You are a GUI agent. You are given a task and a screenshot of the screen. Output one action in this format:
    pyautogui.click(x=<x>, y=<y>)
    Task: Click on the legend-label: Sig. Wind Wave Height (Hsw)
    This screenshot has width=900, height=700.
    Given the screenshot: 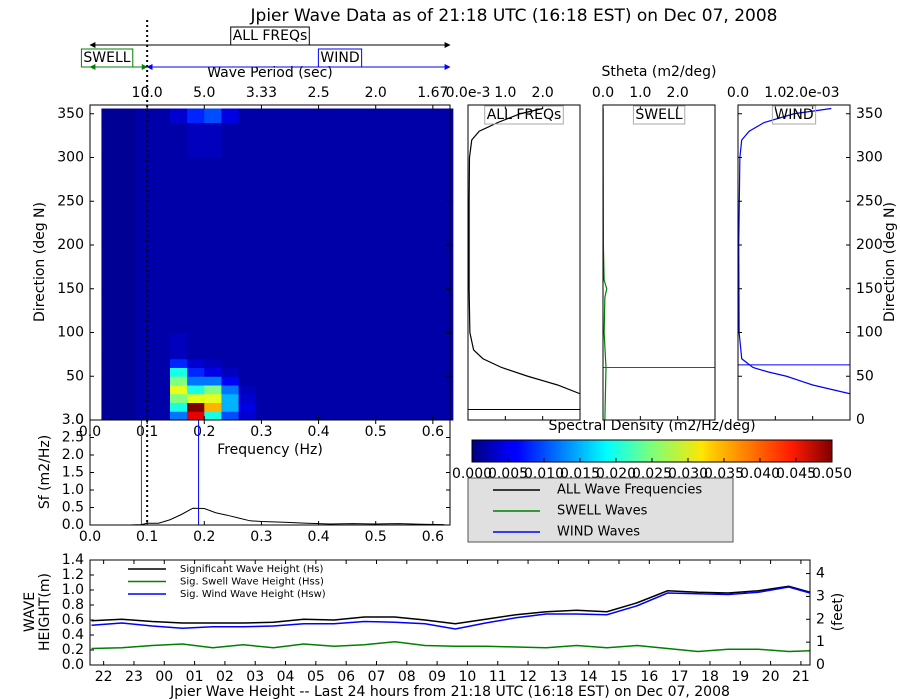 What is the action you would take?
    pyautogui.click(x=253, y=594)
    